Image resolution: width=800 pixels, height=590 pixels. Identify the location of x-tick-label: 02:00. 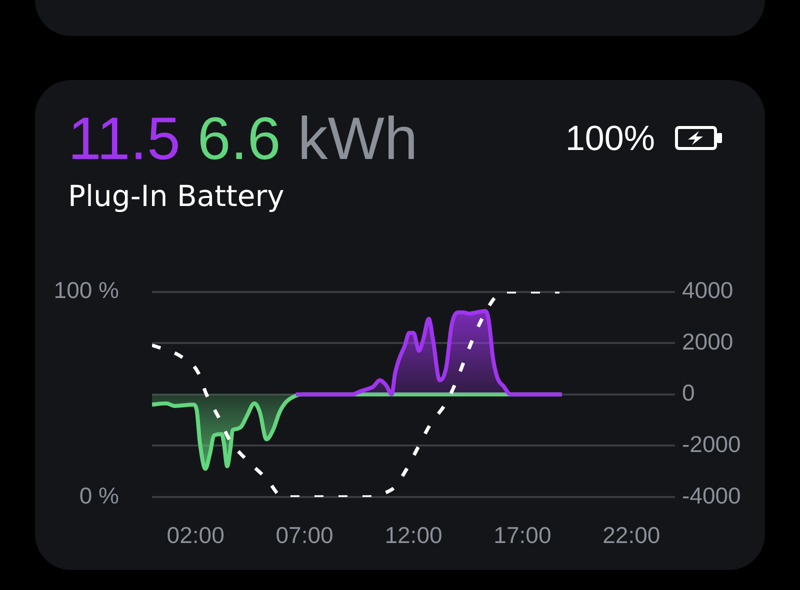
(195, 535).